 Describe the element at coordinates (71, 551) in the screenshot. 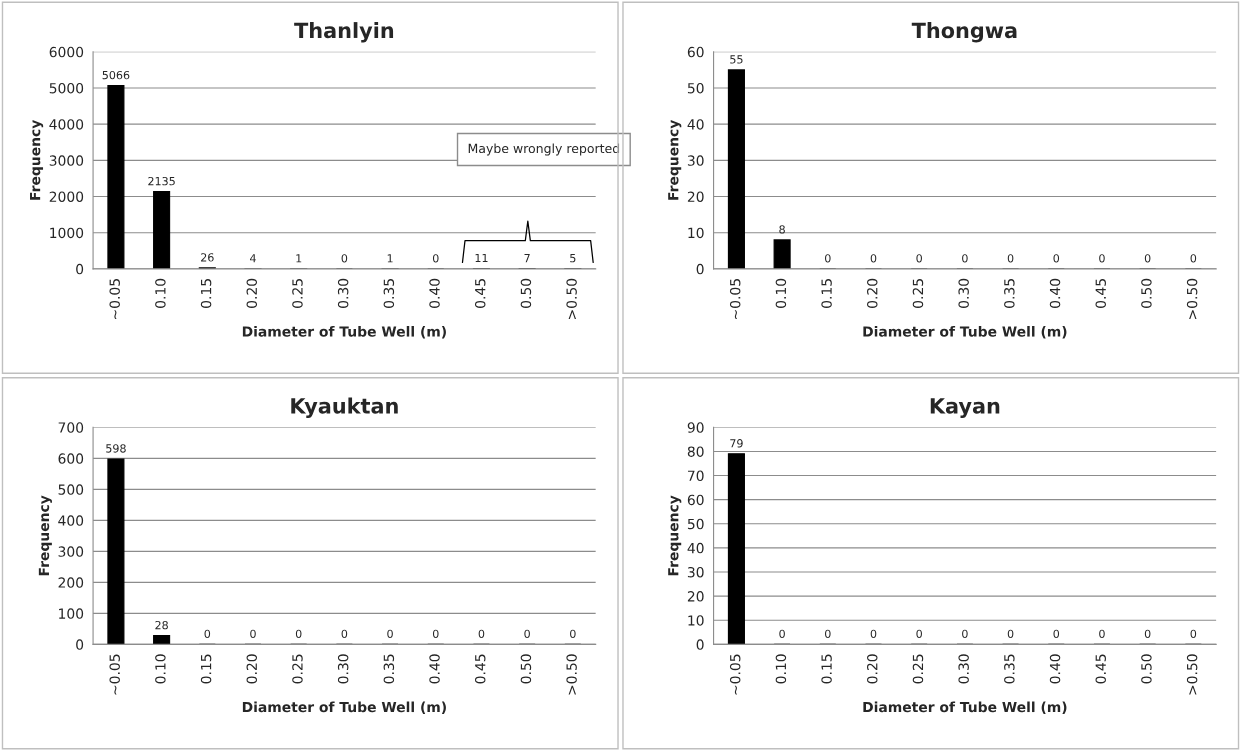

I see `y-tick-label: 300` at that location.